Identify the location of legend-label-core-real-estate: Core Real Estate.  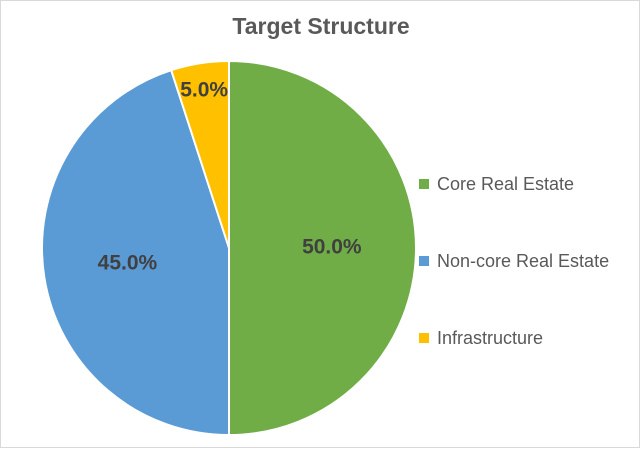
(506, 183).